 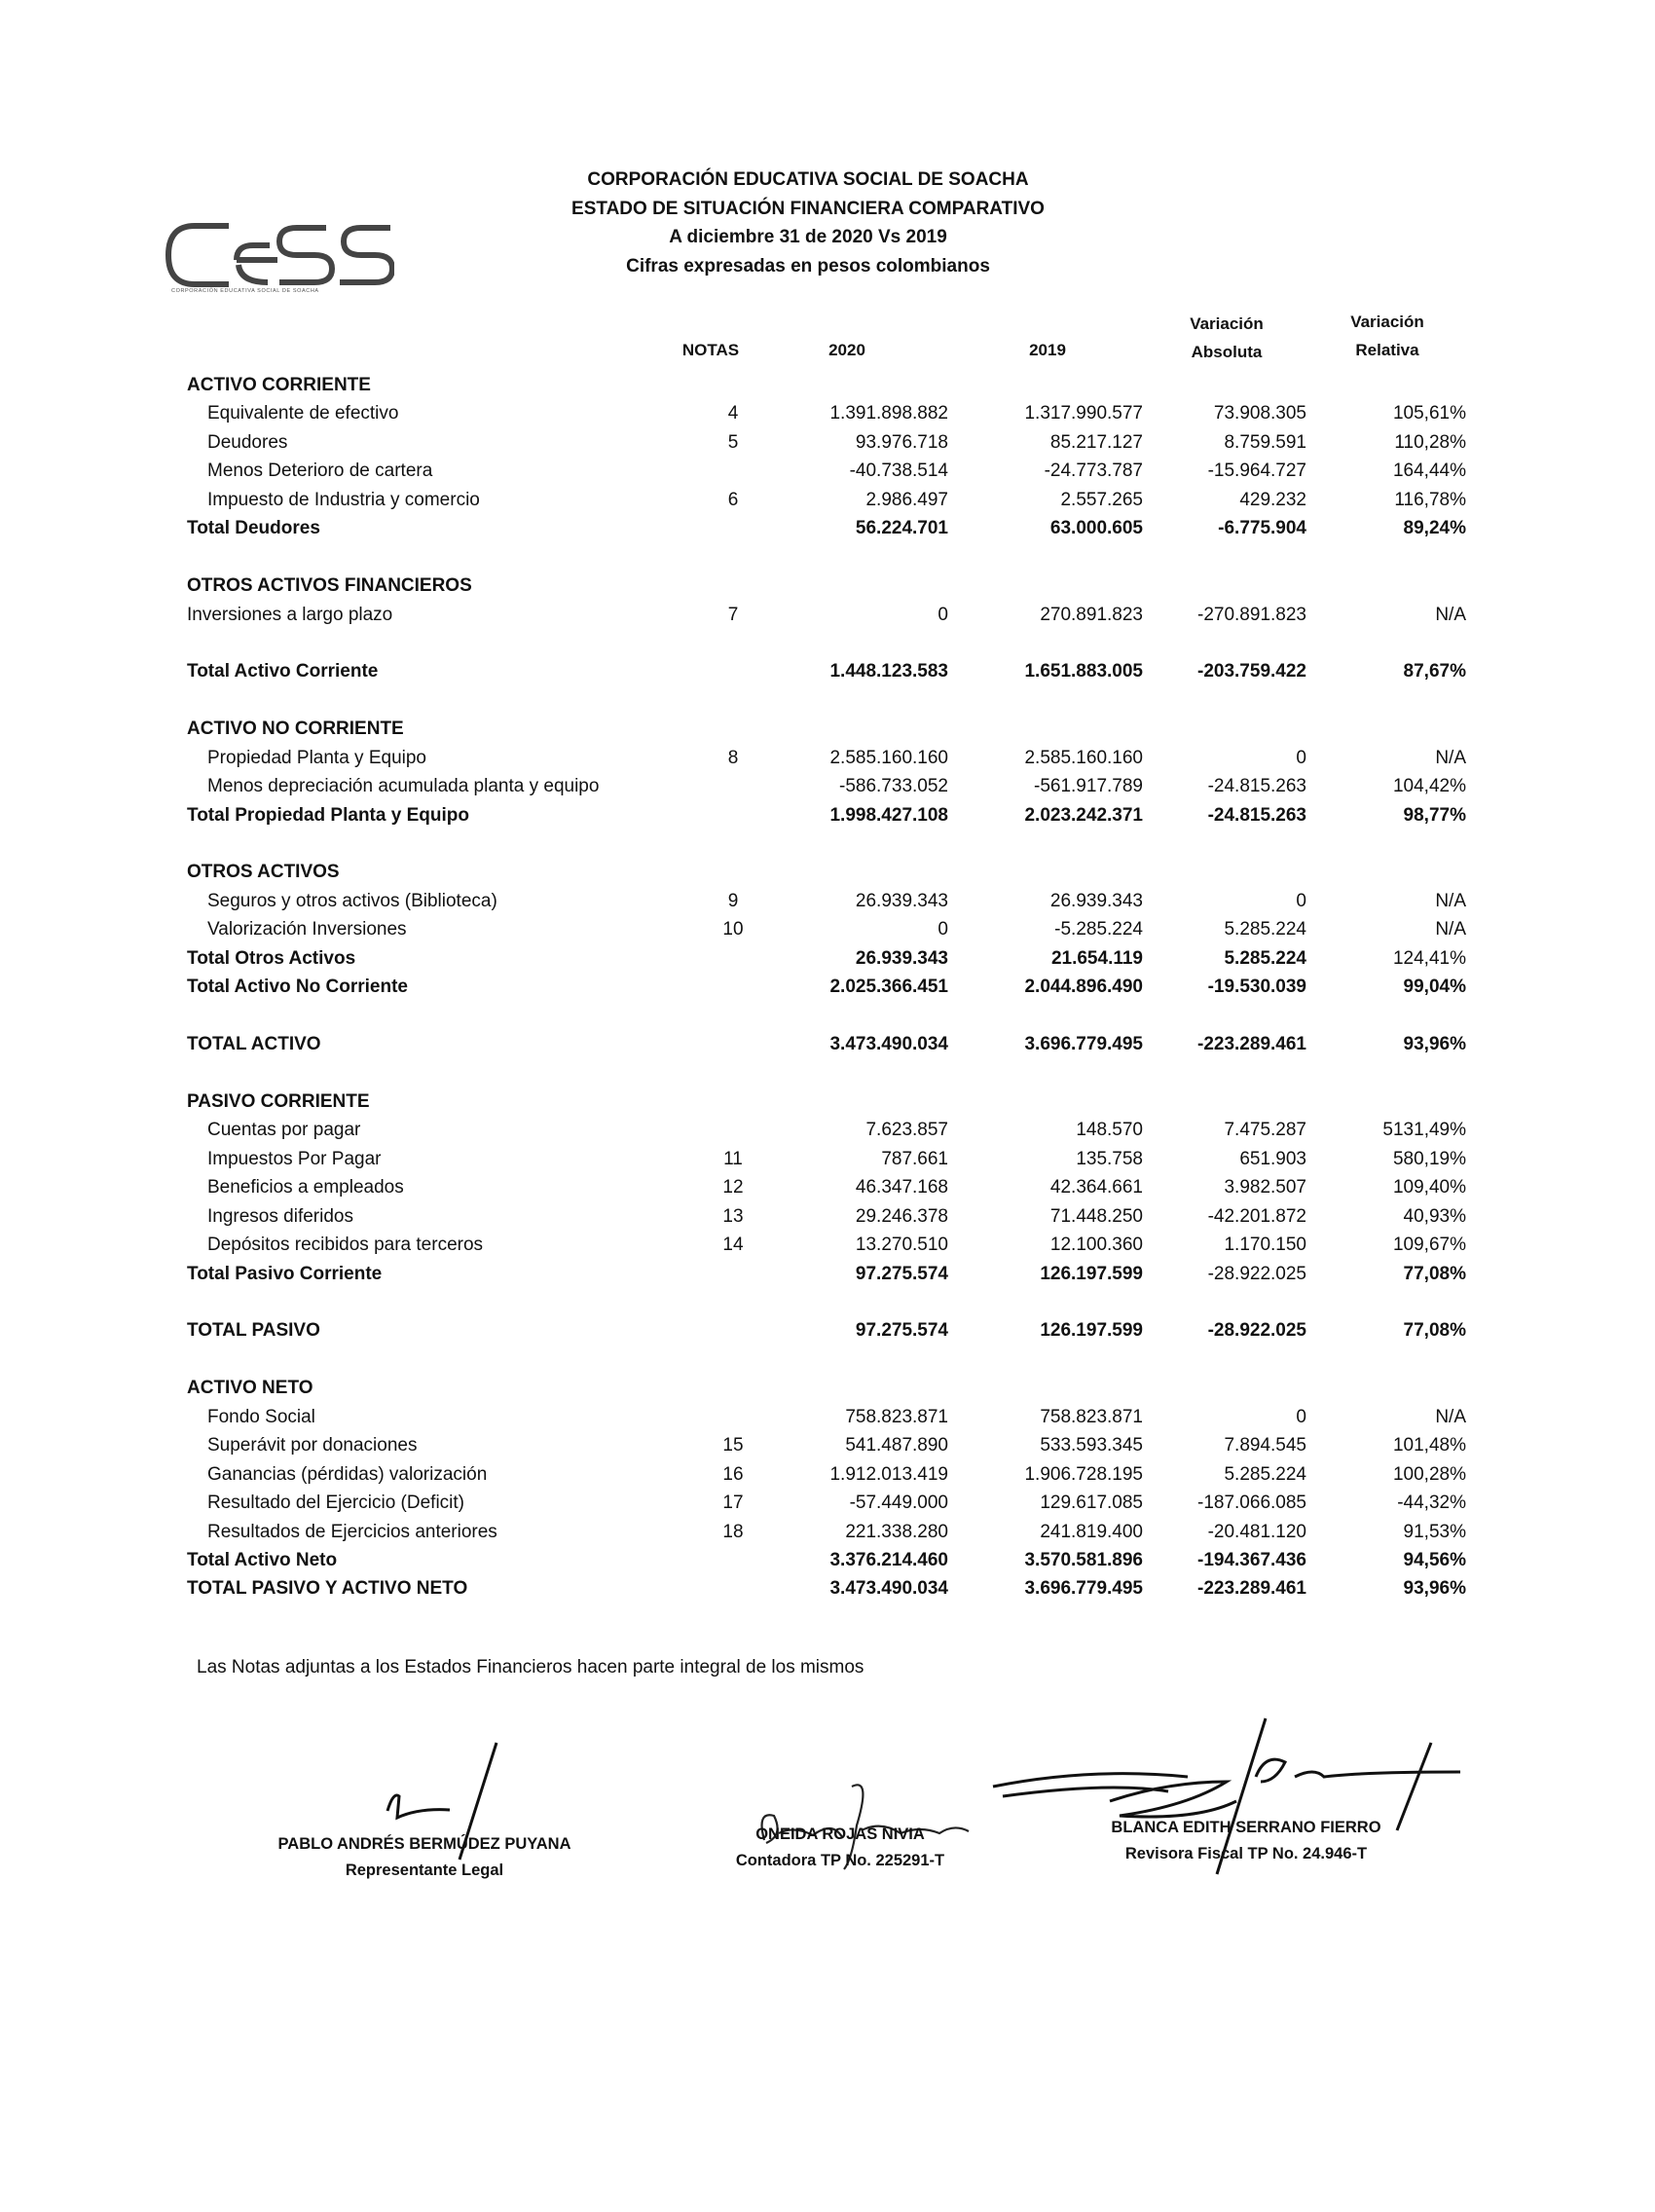 I want to click on row-label: Propiedad Planta y Equipo, so click(x=316, y=757).